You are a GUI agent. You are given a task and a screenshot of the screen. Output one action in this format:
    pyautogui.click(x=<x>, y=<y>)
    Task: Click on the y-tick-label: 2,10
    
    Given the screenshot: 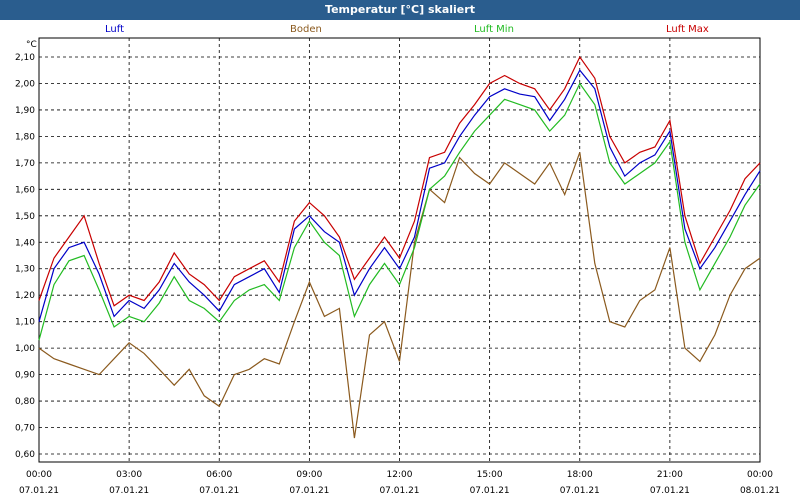 What is the action you would take?
    pyautogui.click(x=25, y=58)
    